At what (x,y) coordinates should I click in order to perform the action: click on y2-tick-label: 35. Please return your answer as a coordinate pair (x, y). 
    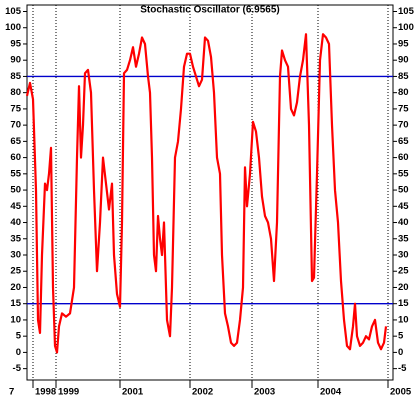
    Looking at the image, I should click on (403, 238).